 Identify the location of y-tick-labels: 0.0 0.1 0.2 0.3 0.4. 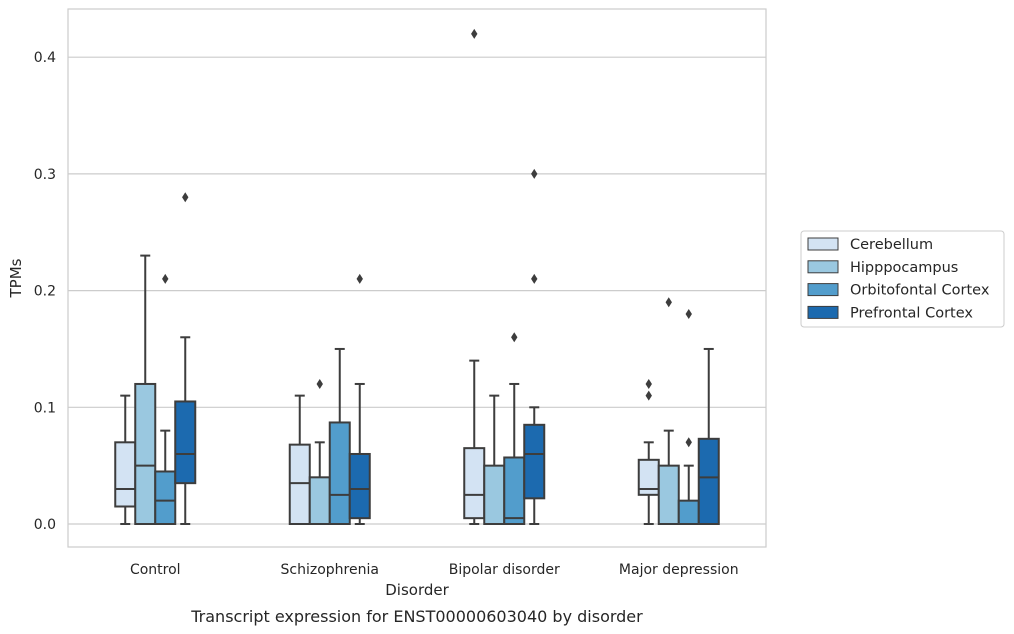
(45, 291).